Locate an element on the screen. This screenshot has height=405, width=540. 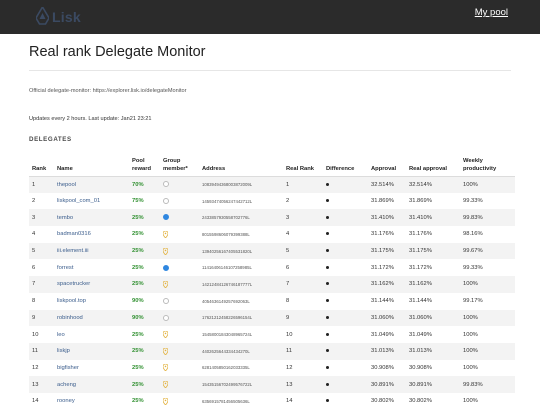
cell-pool-reward: 90% is located at coordinates (144, 318).